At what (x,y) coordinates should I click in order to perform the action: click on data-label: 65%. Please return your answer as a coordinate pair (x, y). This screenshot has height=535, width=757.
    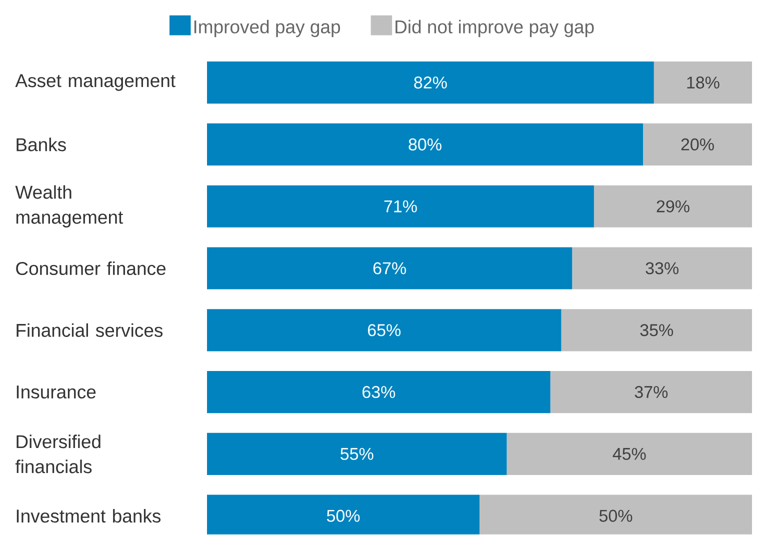
    Looking at the image, I should click on (384, 330).